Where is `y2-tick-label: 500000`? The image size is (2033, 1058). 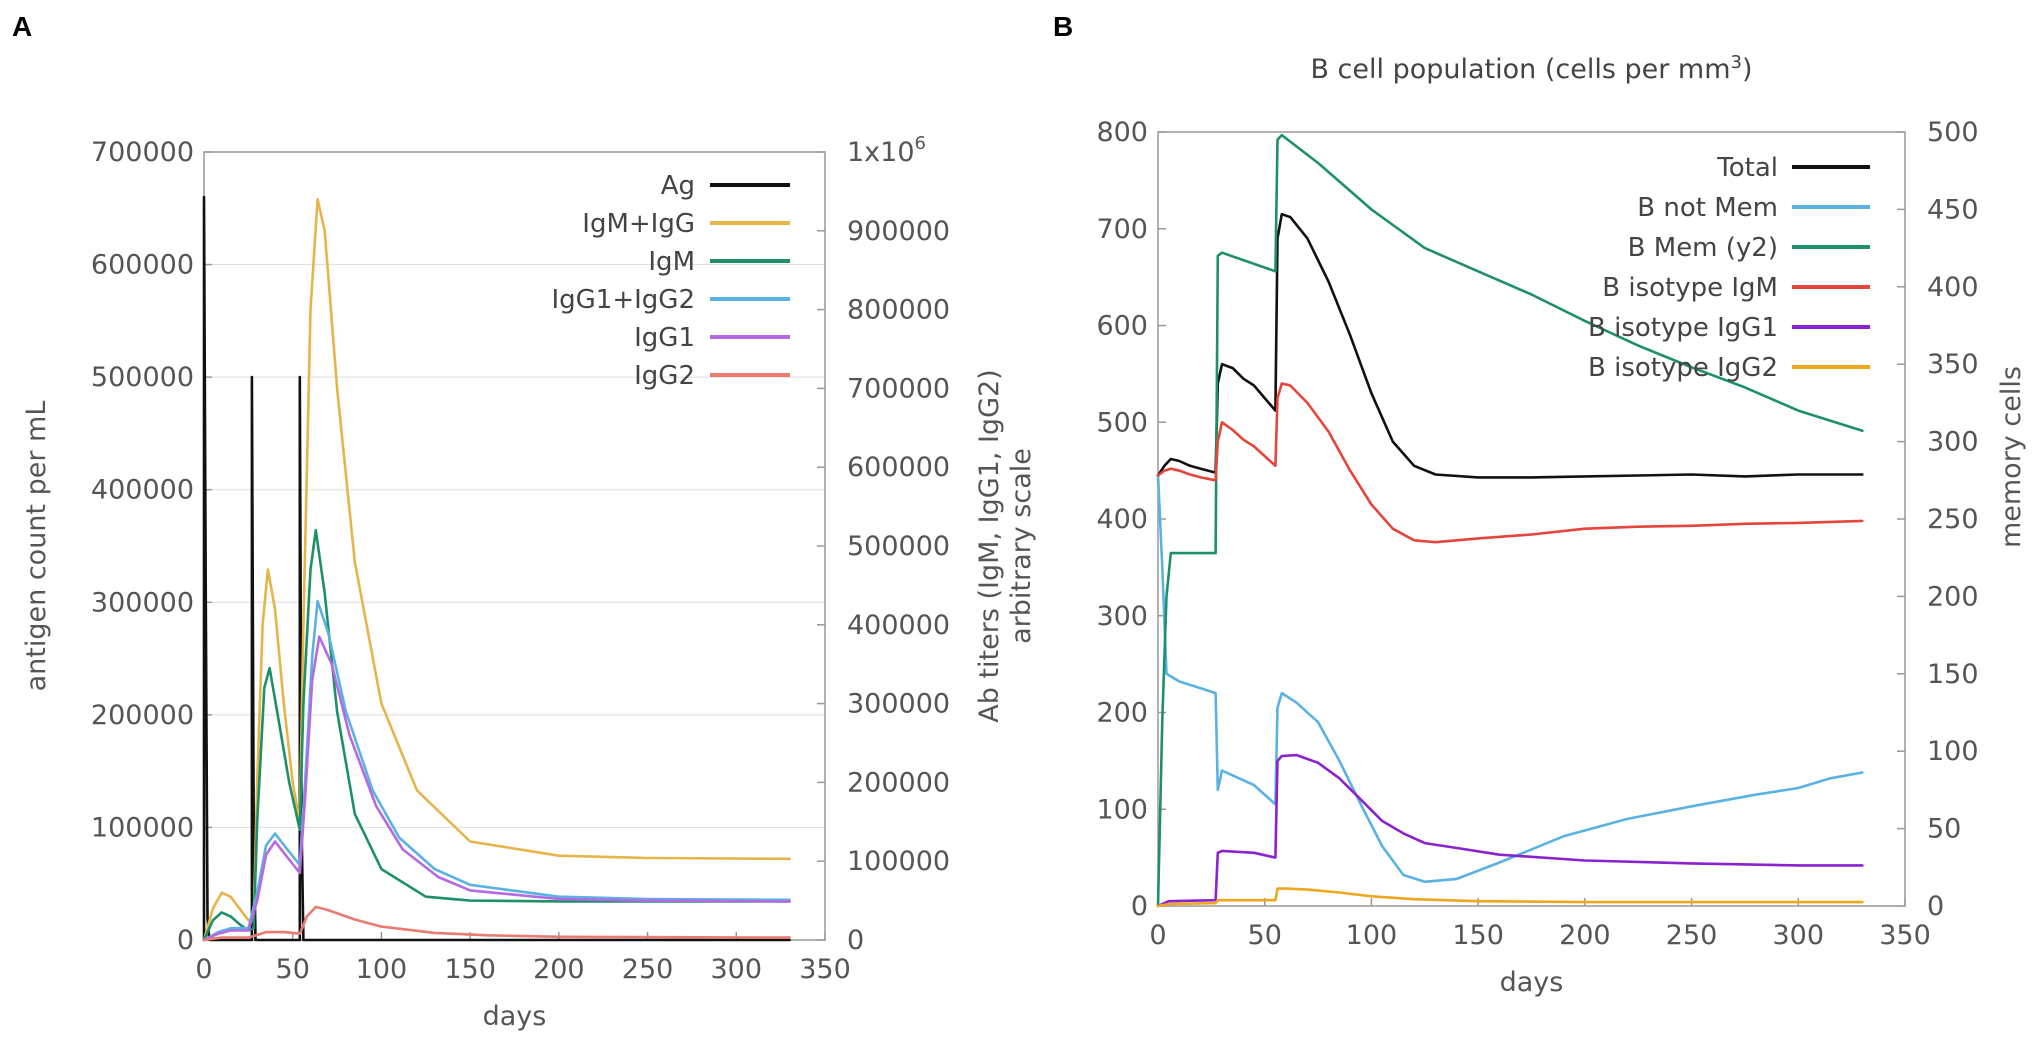 y2-tick-label: 500000 is located at coordinates (898, 546).